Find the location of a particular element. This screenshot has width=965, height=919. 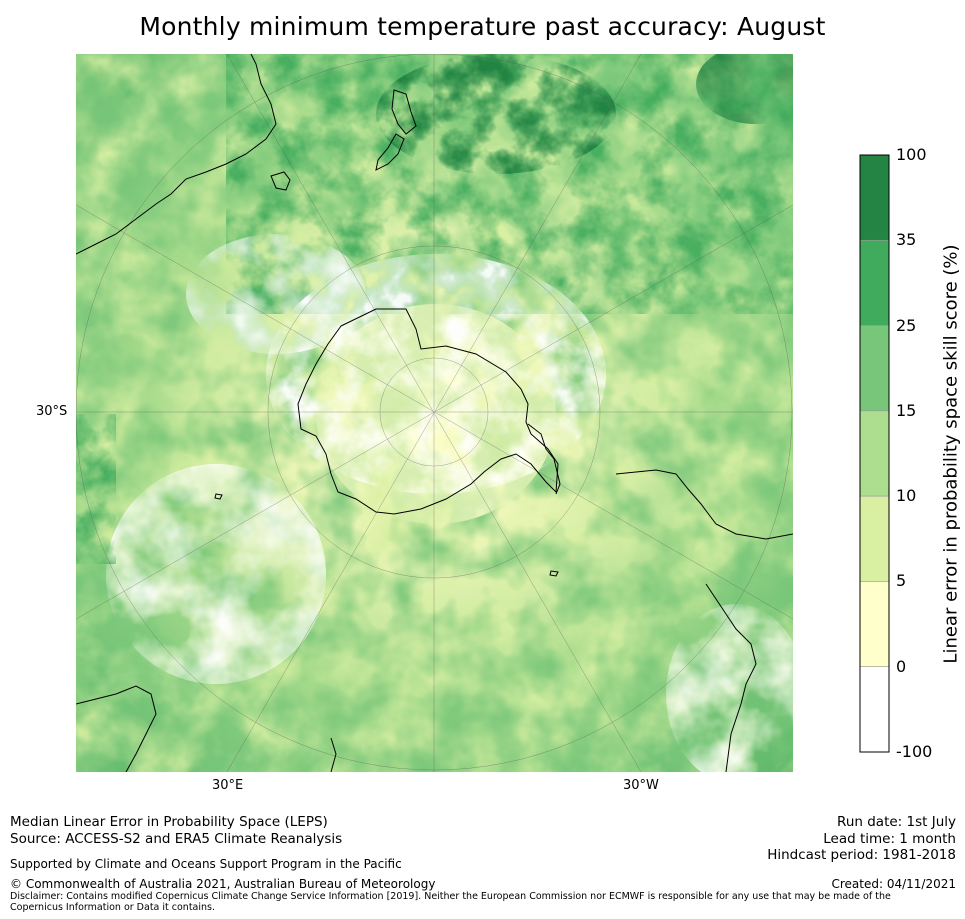

colorbar-tick-label: 5 is located at coordinates (901, 581).